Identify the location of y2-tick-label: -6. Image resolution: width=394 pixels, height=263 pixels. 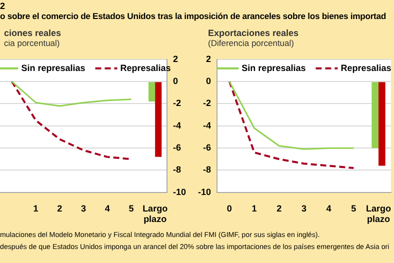
(177, 147).